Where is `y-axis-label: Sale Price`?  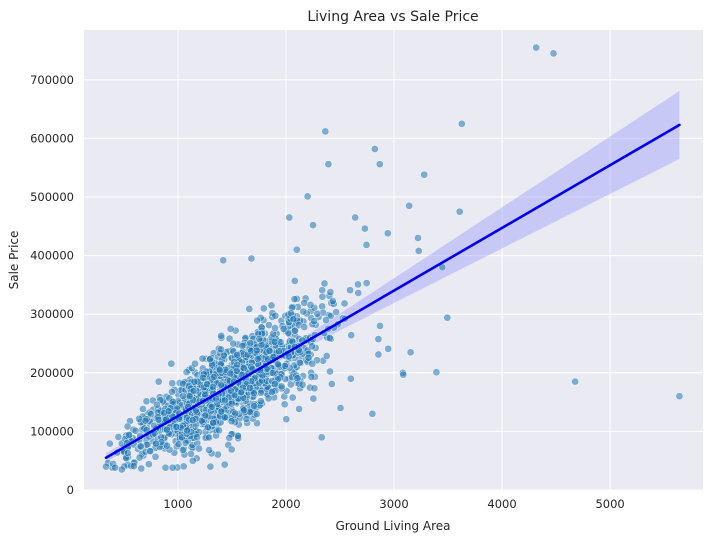 y-axis-label: Sale Price is located at coordinates (14, 260).